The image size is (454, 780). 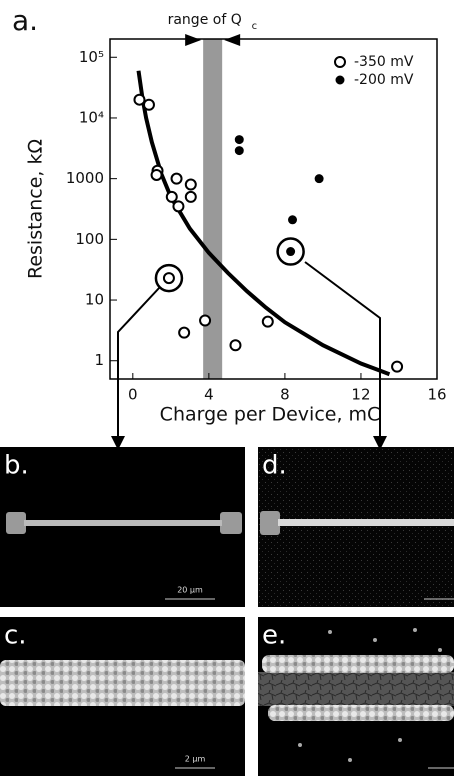 I want to click on legend-label: -200 mV, so click(x=384, y=80).